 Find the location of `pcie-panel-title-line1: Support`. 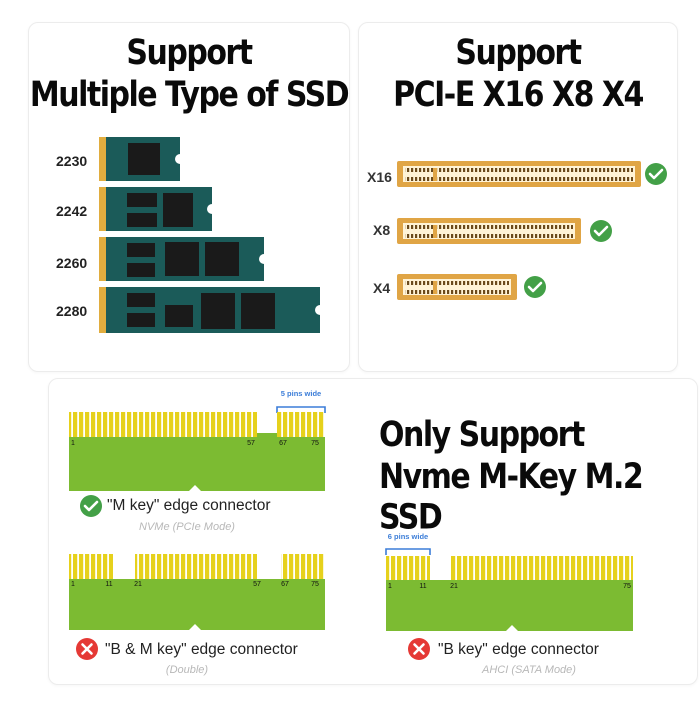

pcie-panel-title-line1: Support is located at coordinates (518, 53).